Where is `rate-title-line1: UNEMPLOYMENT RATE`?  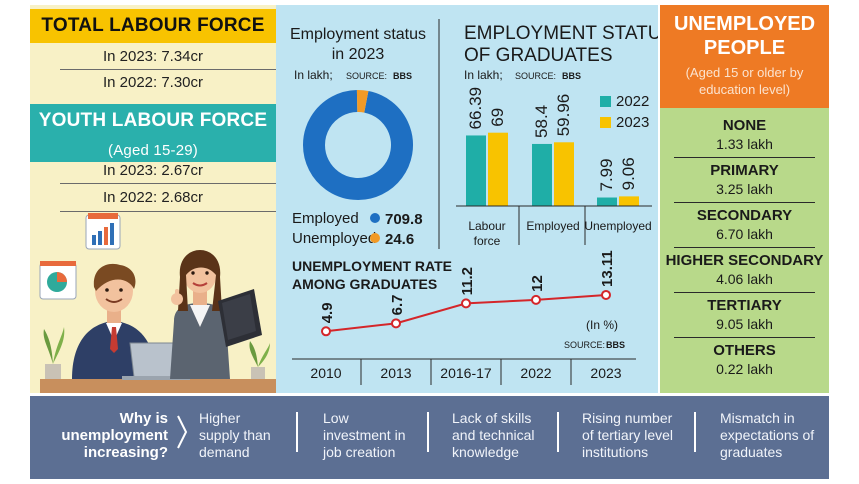 rate-title-line1: UNEMPLOYMENT RATE is located at coordinates (372, 266).